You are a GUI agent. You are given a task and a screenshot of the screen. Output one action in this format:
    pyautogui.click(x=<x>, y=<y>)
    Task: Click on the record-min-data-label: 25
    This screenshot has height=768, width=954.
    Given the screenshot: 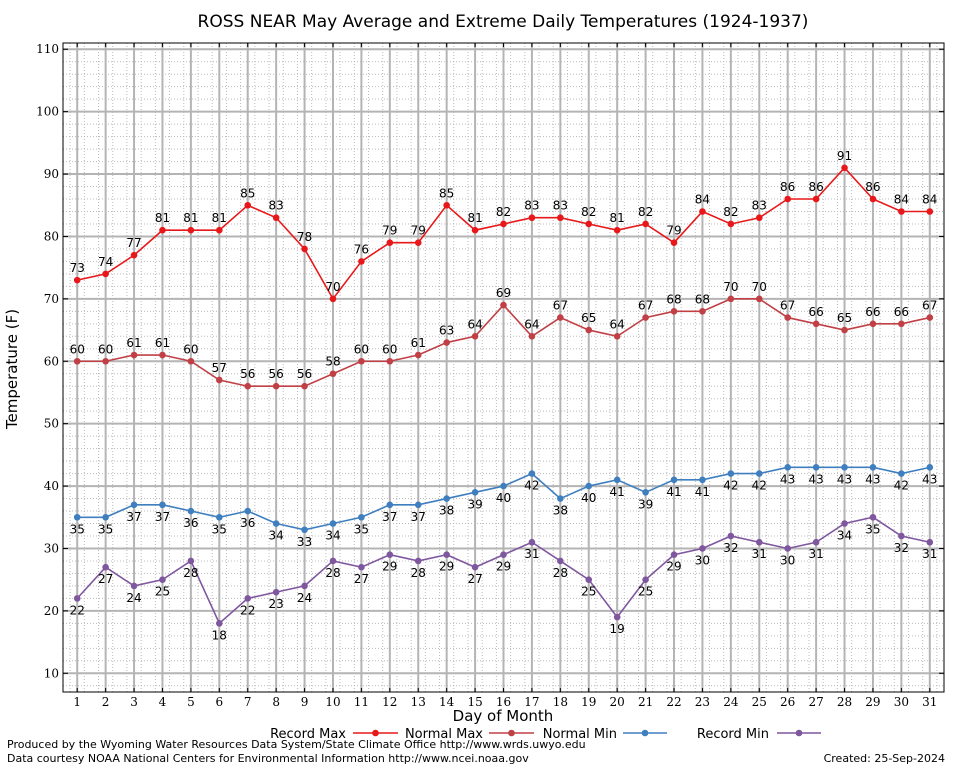 What is the action you would take?
    pyautogui.click(x=162, y=592)
    